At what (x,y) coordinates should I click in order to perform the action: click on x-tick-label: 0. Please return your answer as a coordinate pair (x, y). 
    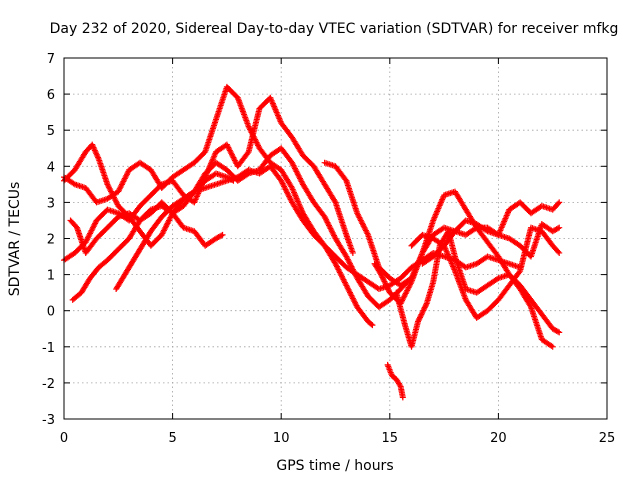
    Looking at the image, I should click on (64, 438).